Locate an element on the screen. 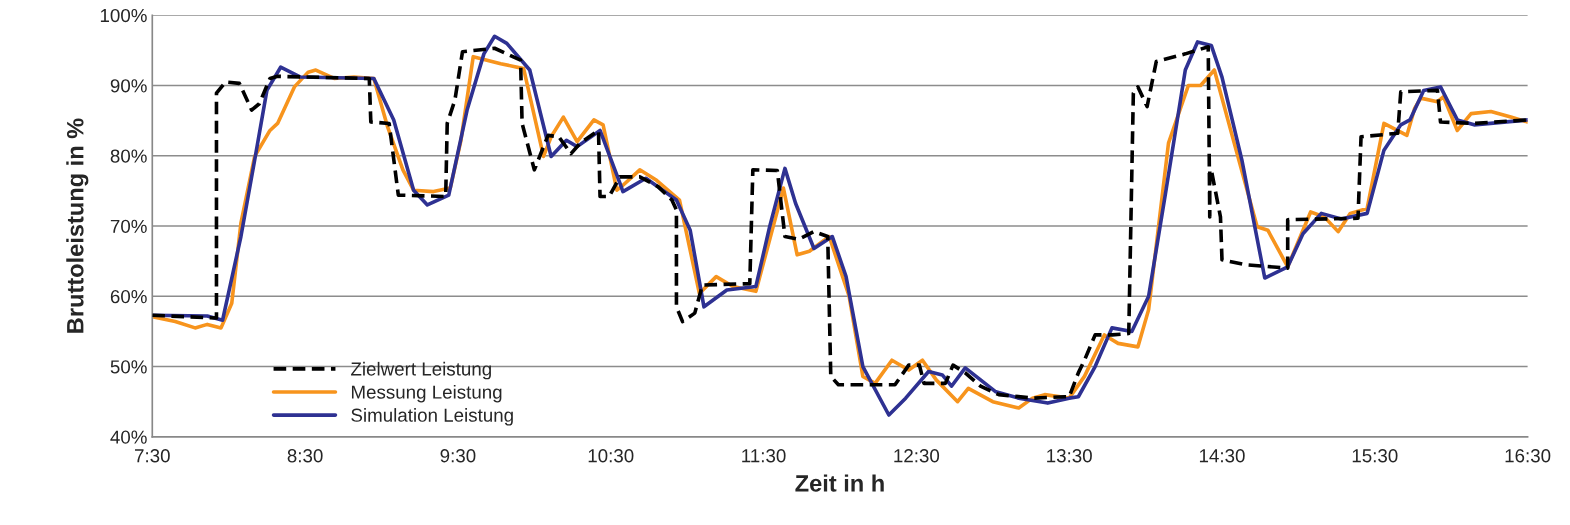  y-tick-label: 100% is located at coordinates (123, 15).